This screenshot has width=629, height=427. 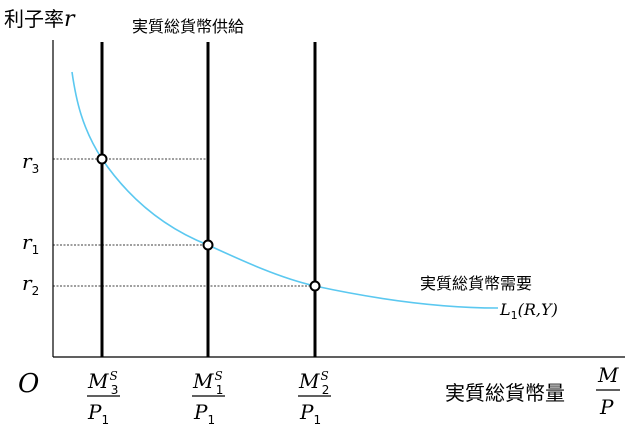 What do you see at coordinates (505, 393) in the screenshot?
I see `x-axis-title: 実質総貨幣量` at bounding box center [505, 393].